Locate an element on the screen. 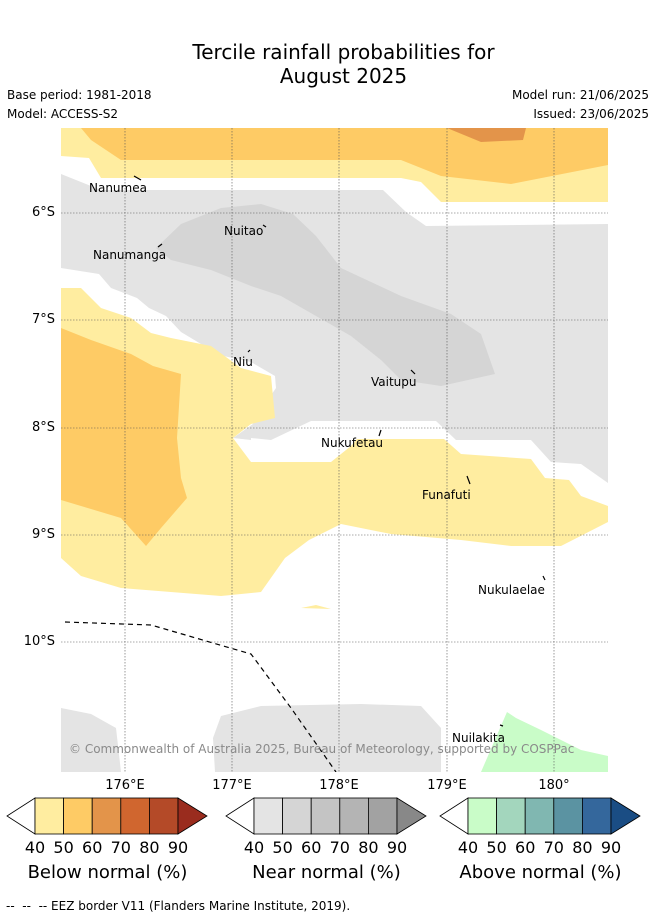 Image resolution: width=655 pixels, height=919 pixels. below-normal-tick-60: 60 is located at coordinates (92, 847).